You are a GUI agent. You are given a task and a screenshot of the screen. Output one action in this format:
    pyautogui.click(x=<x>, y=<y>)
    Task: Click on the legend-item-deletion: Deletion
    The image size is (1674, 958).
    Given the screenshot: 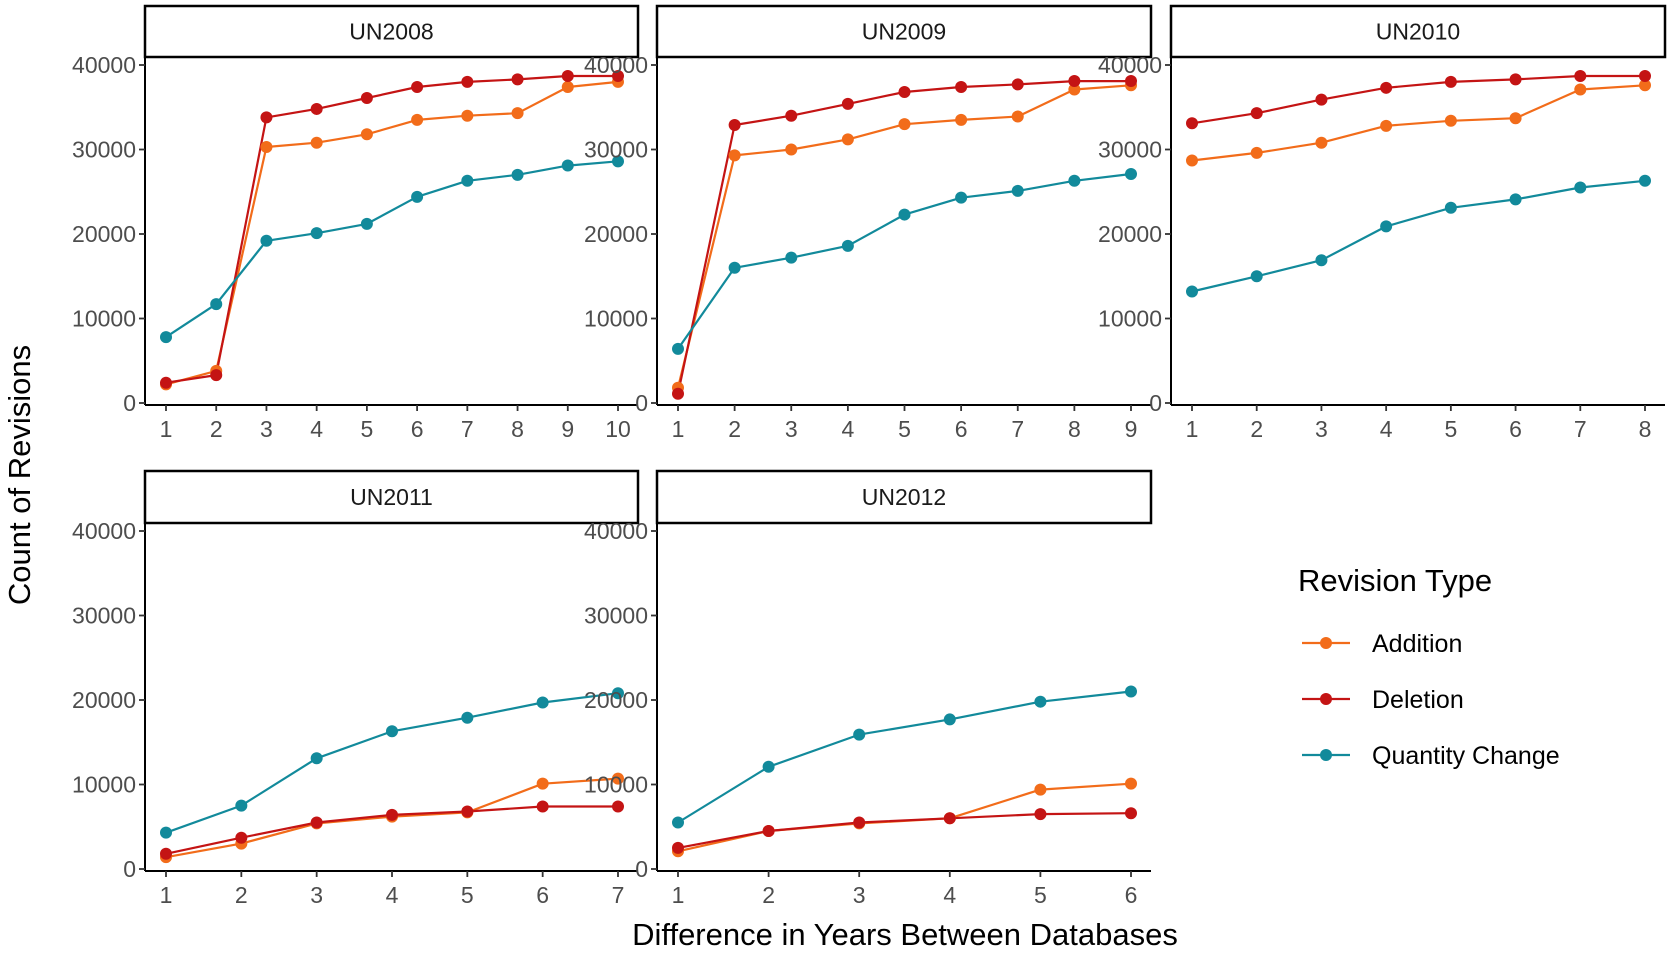 What is the action you would take?
    pyautogui.click(x=1383, y=700)
    